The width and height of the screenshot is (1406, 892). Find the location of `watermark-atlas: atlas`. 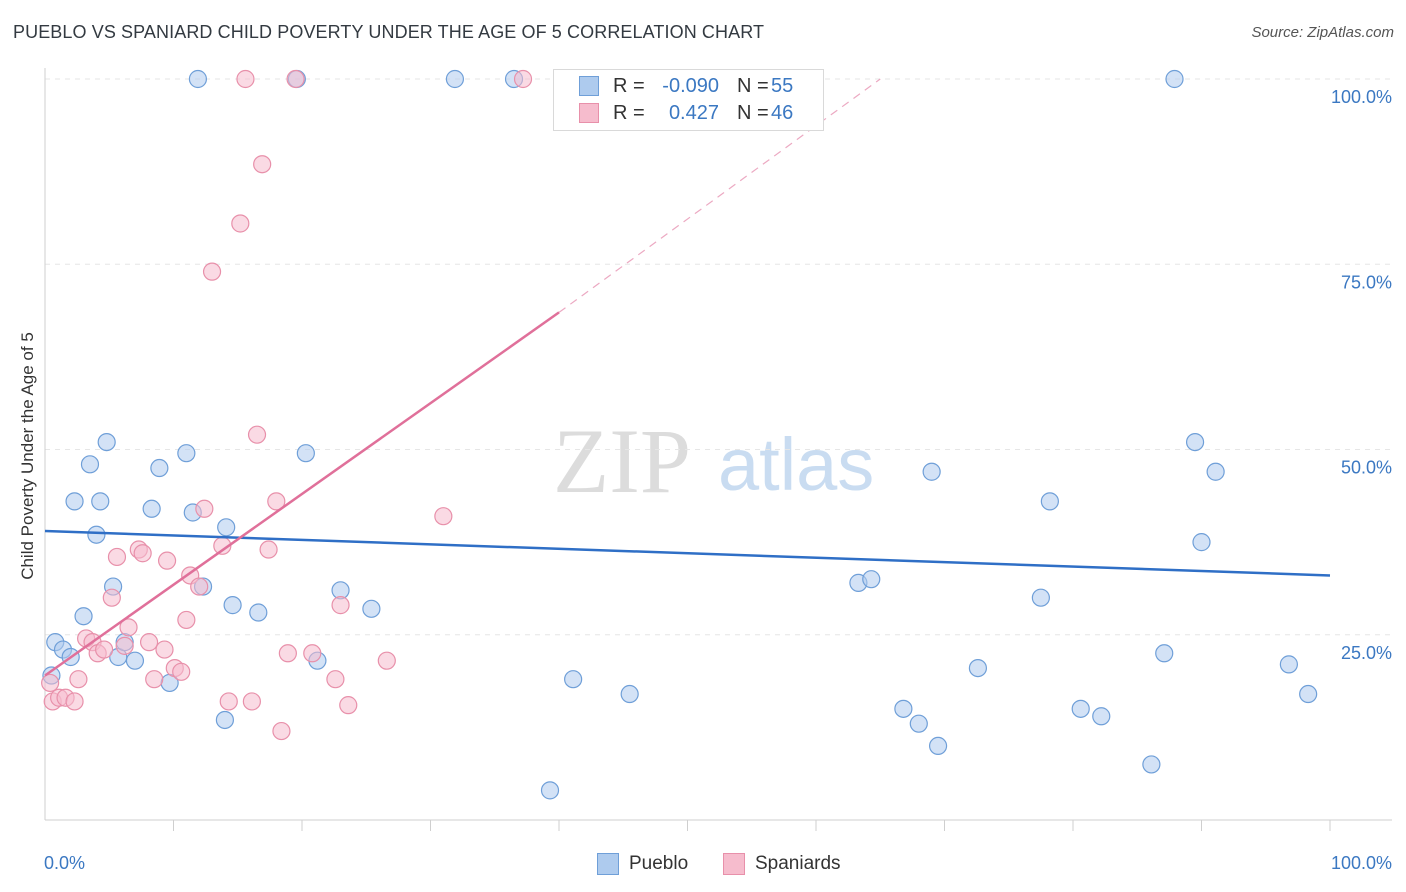

watermark-atlas: atlas is located at coordinates (796, 464).